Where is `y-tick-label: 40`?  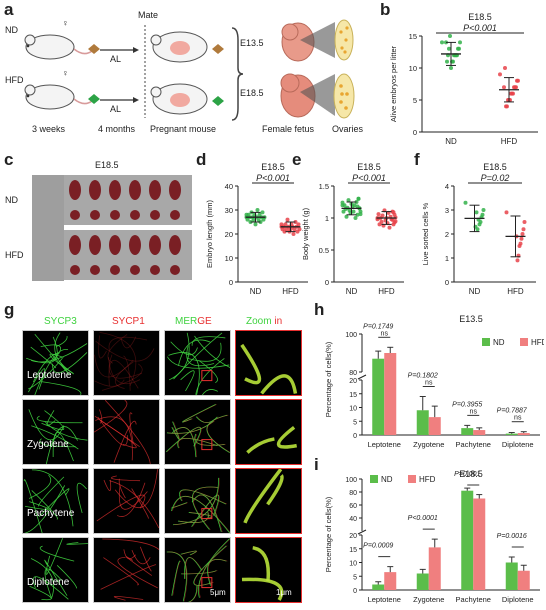 y-tick-label: 40 is located at coordinates (229, 186).